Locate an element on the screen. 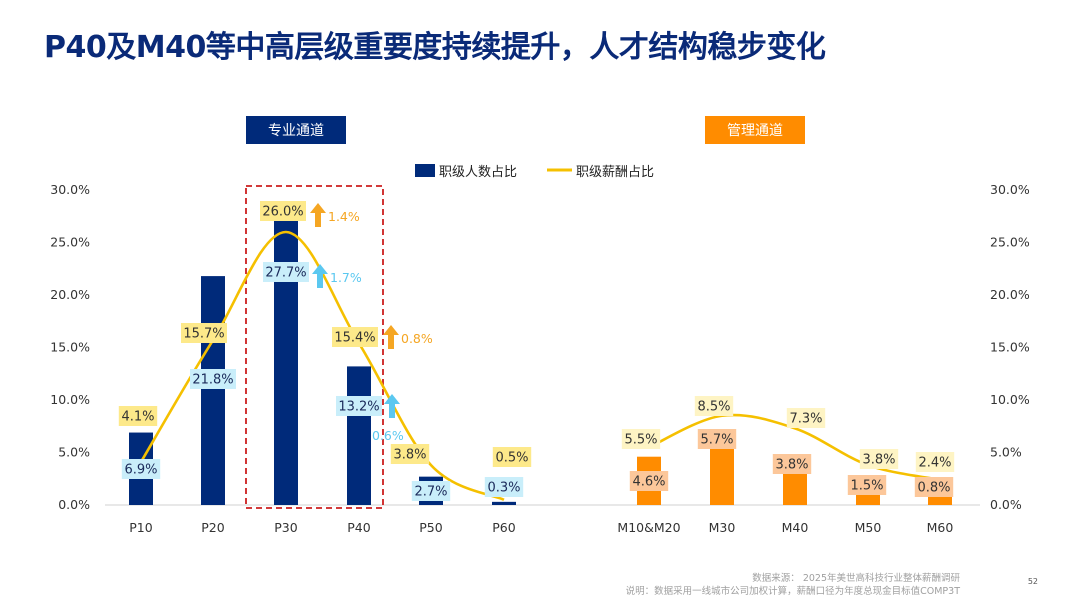  salary-label-M30-bg is located at coordinates (714, 406).